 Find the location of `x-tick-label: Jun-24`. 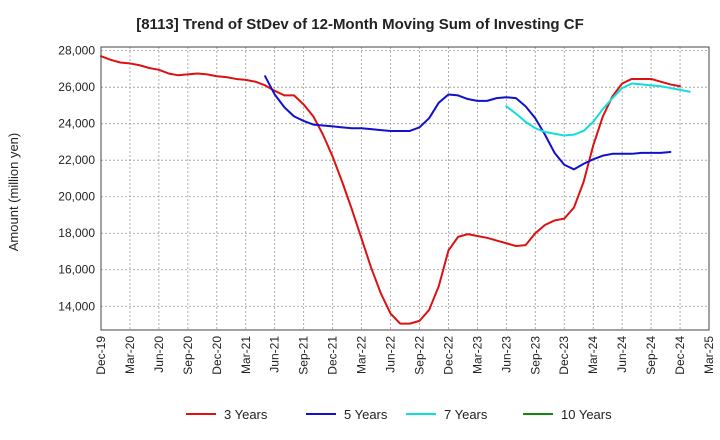

x-tick-label: Jun-24 is located at coordinates (622, 354).